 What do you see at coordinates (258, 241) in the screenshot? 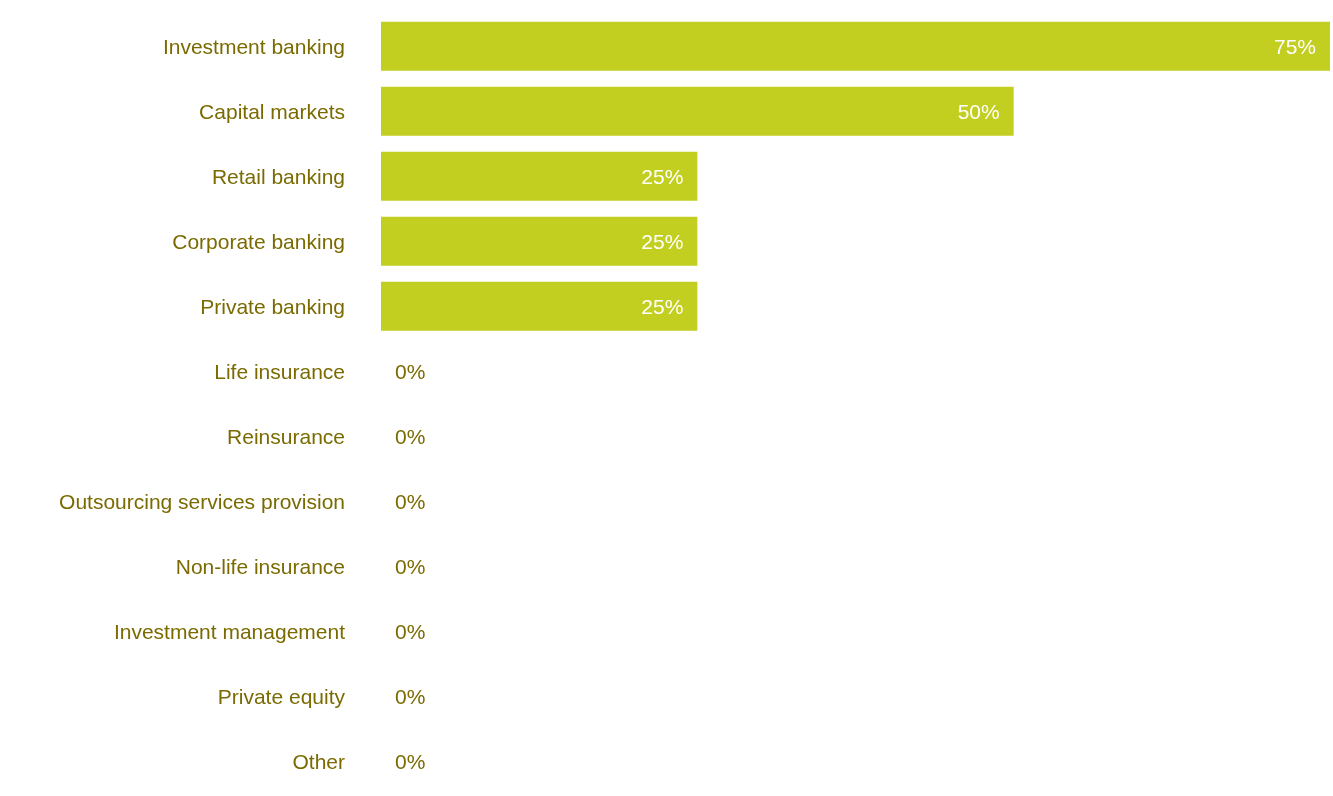
I see `y-tick-label: Corporate banking` at bounding box center [258, 241].